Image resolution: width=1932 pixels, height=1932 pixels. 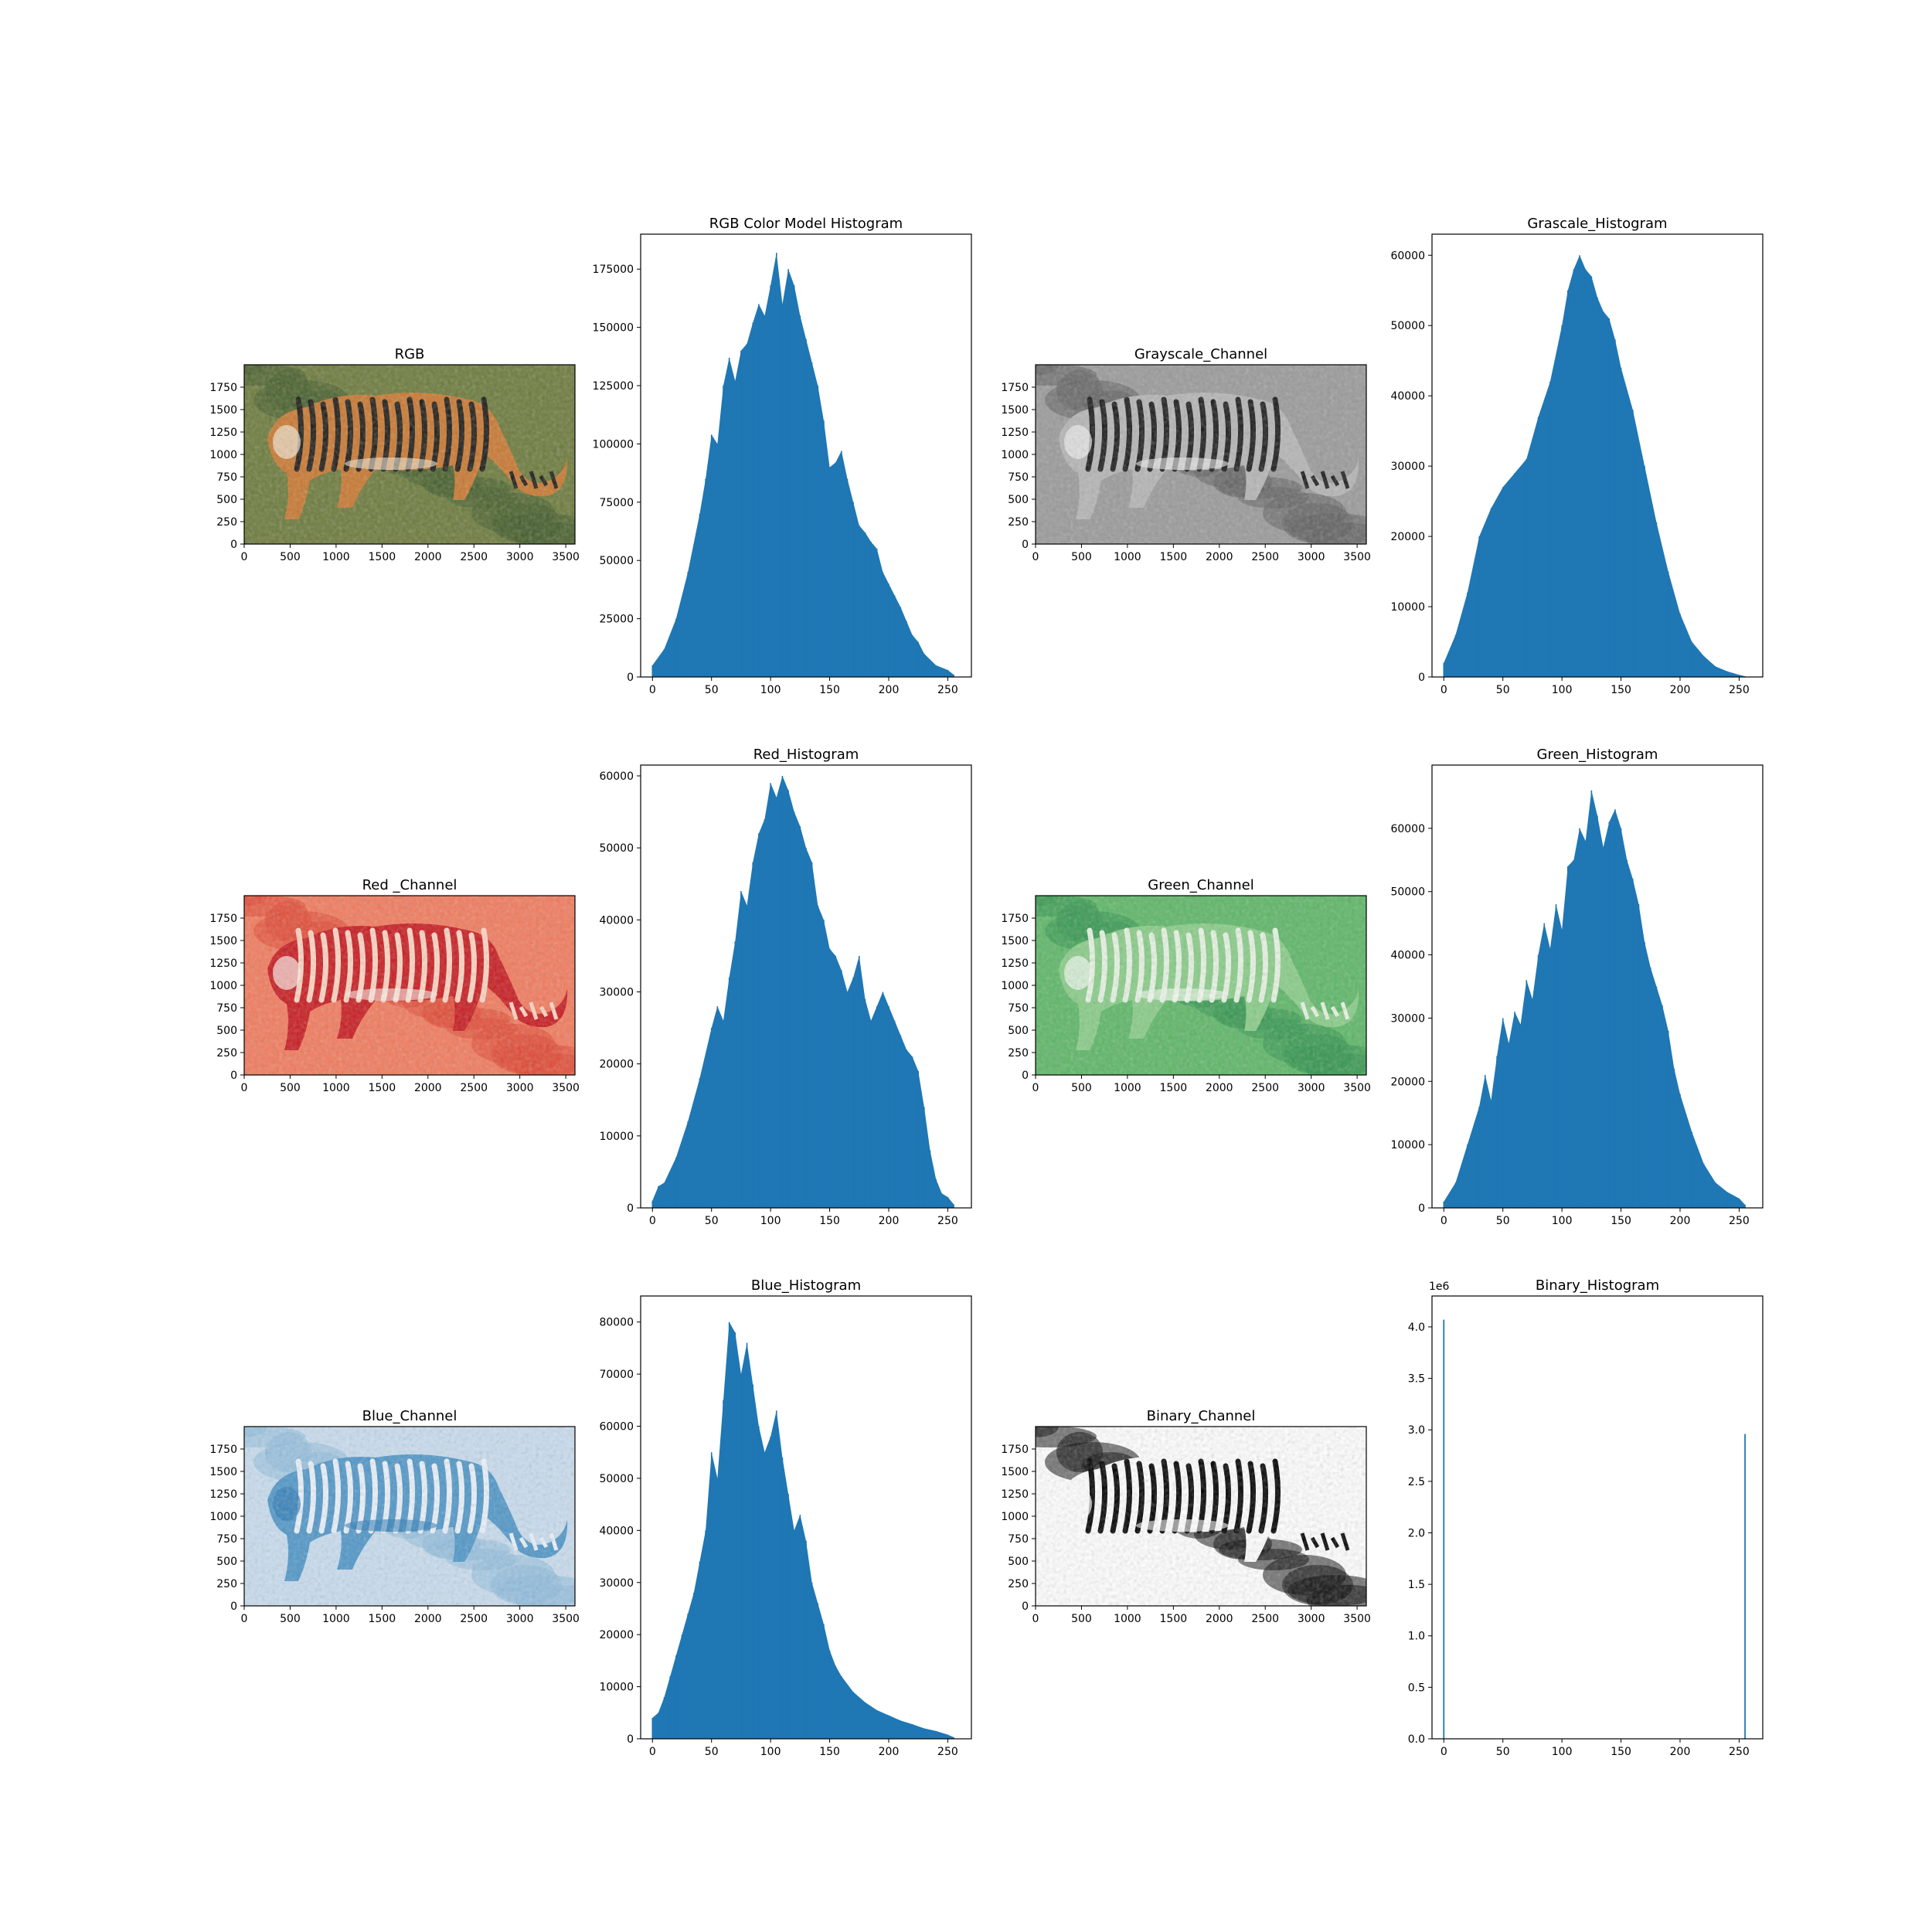 I want to click on x-tick-label: 2000, so click(x=1220, y=557).